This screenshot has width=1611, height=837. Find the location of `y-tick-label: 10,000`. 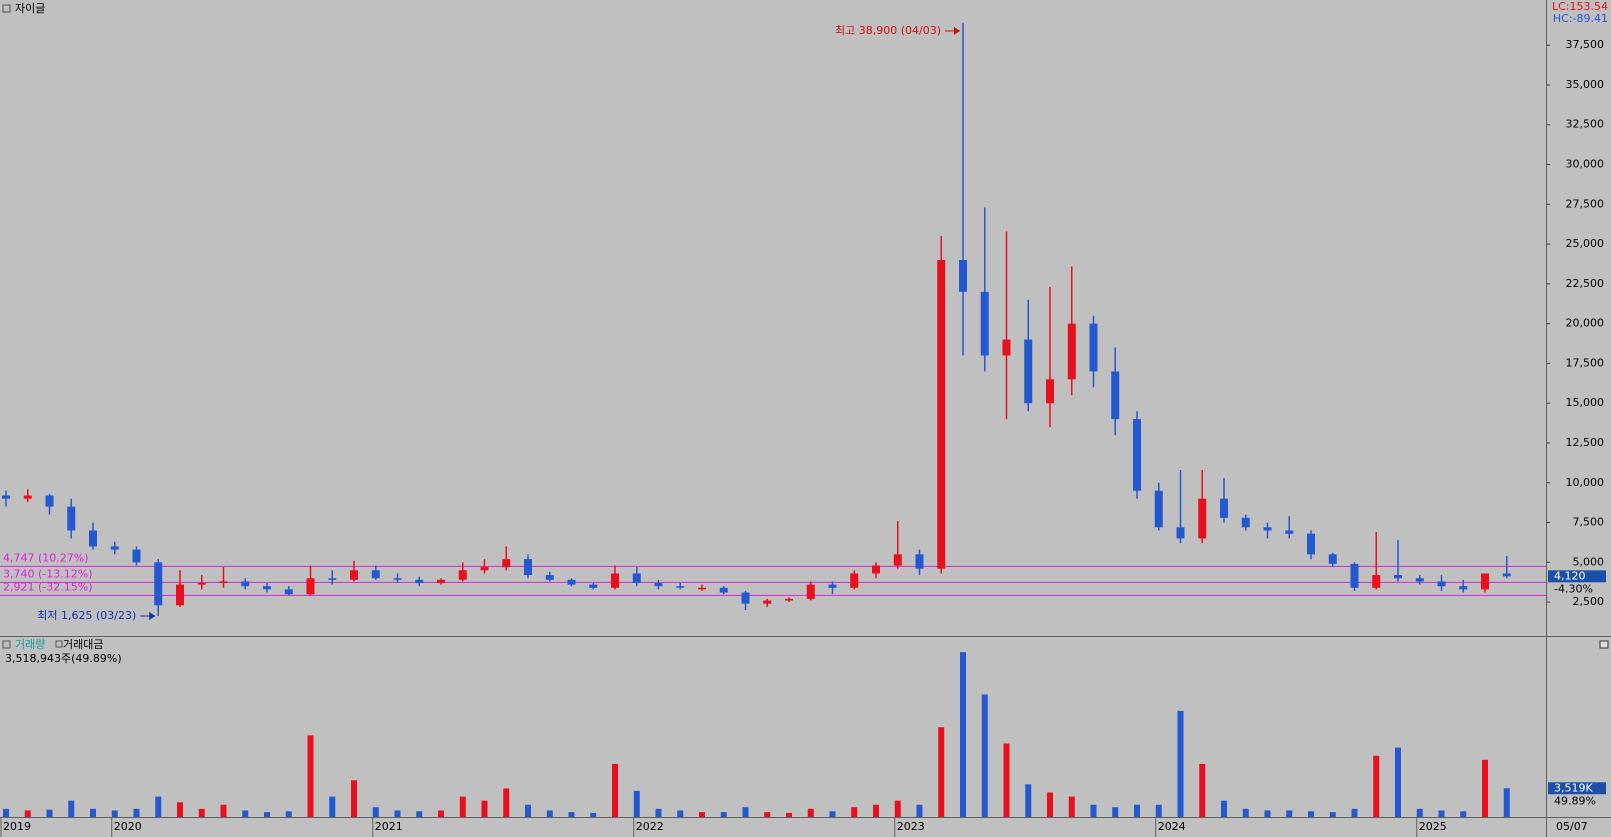

y-tick-label: 10,000 is located at coordinates (1585, 482).